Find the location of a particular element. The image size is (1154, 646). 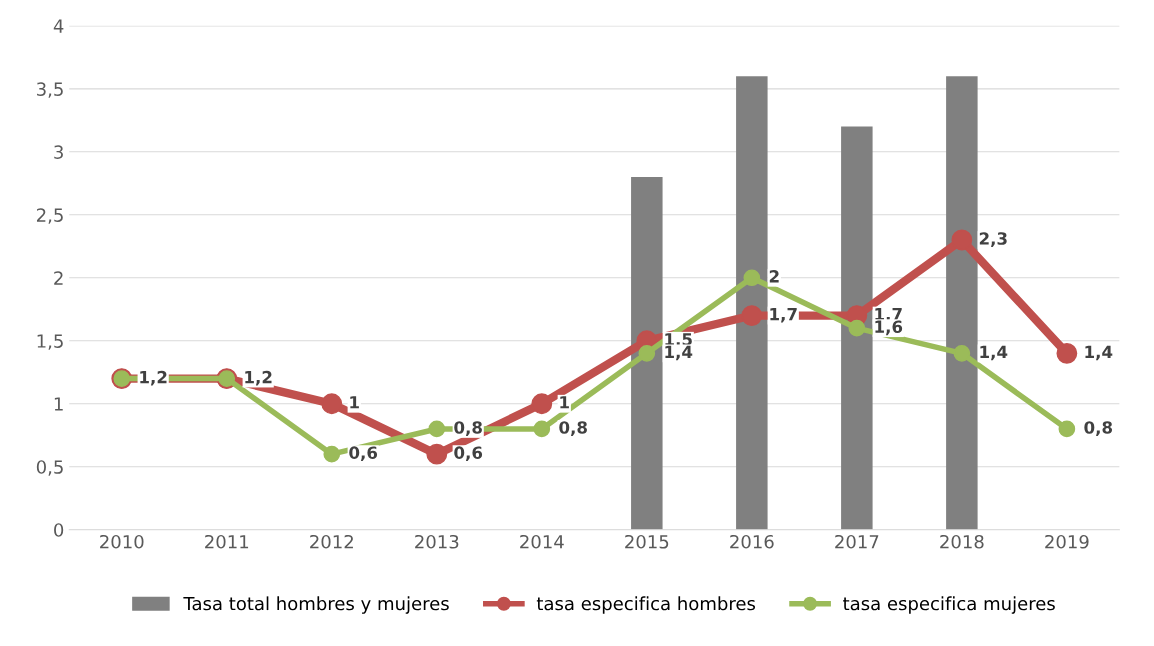

y-tick-label: 4 is located at coordinates (58, 26).